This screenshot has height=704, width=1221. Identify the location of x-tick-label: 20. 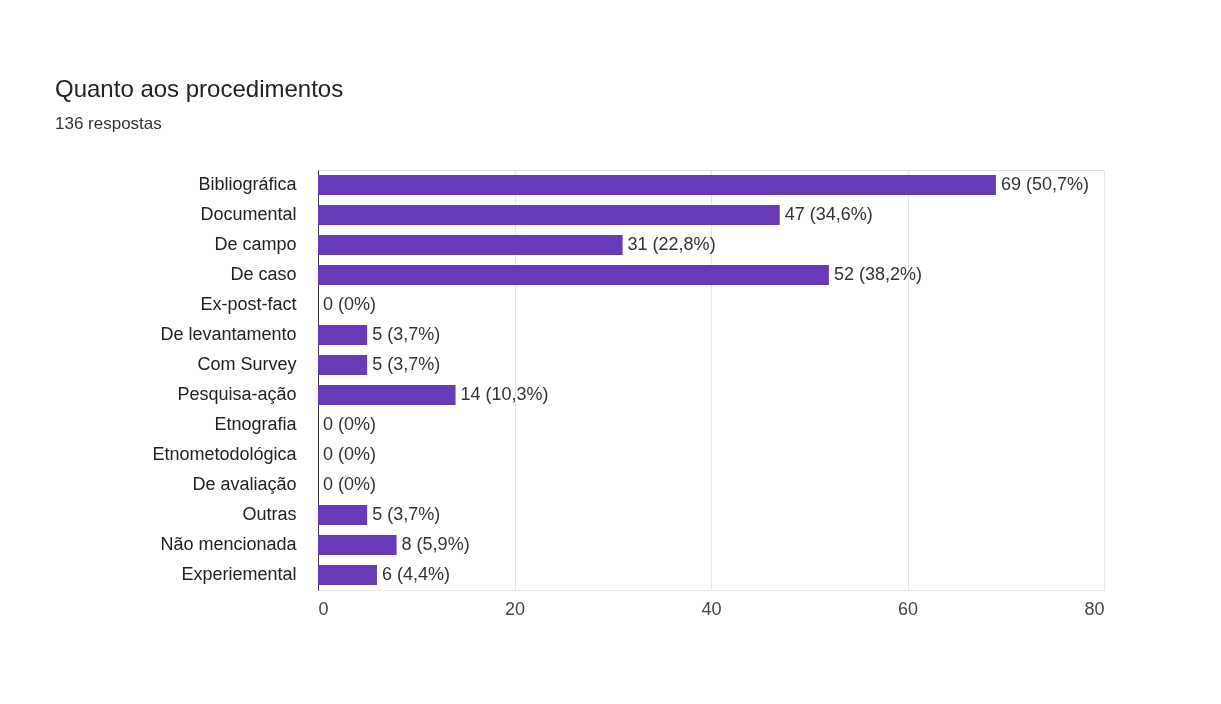
(515, 608).